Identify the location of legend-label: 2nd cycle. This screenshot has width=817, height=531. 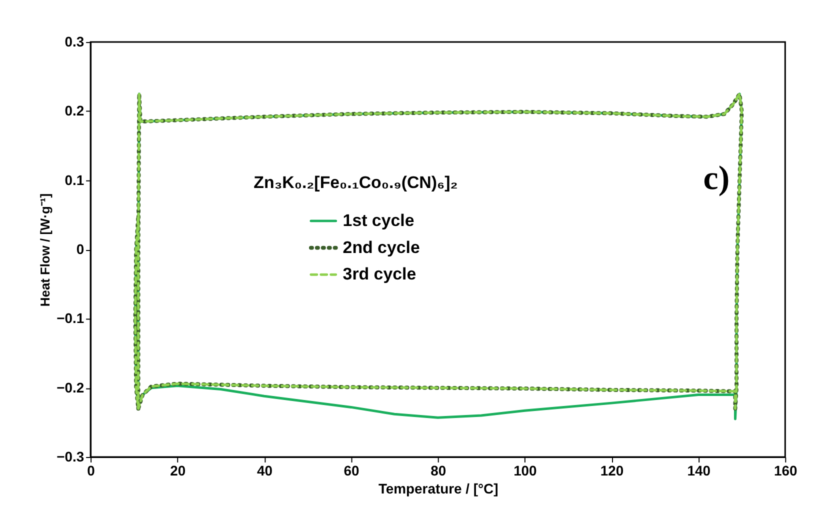
(381, 247).